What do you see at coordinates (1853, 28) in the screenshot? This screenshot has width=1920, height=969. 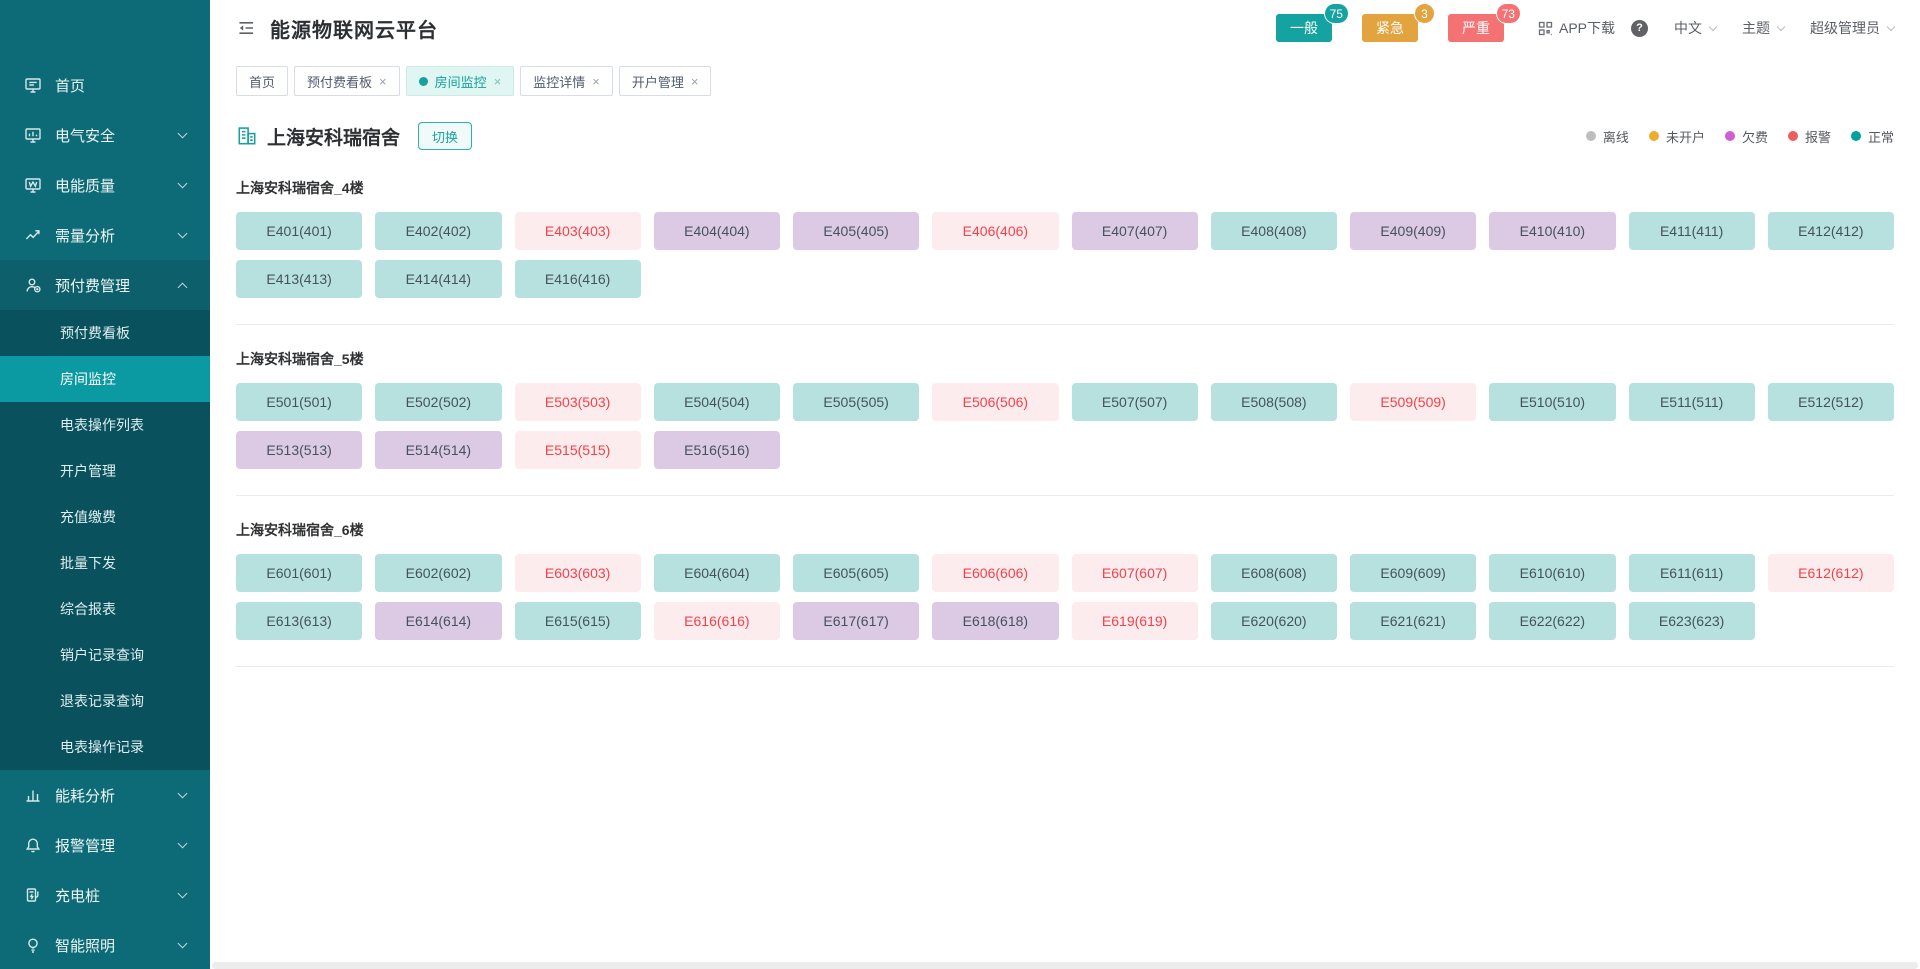 I see `user-menu: 超级管理员` at bounding box center [1853, 28].